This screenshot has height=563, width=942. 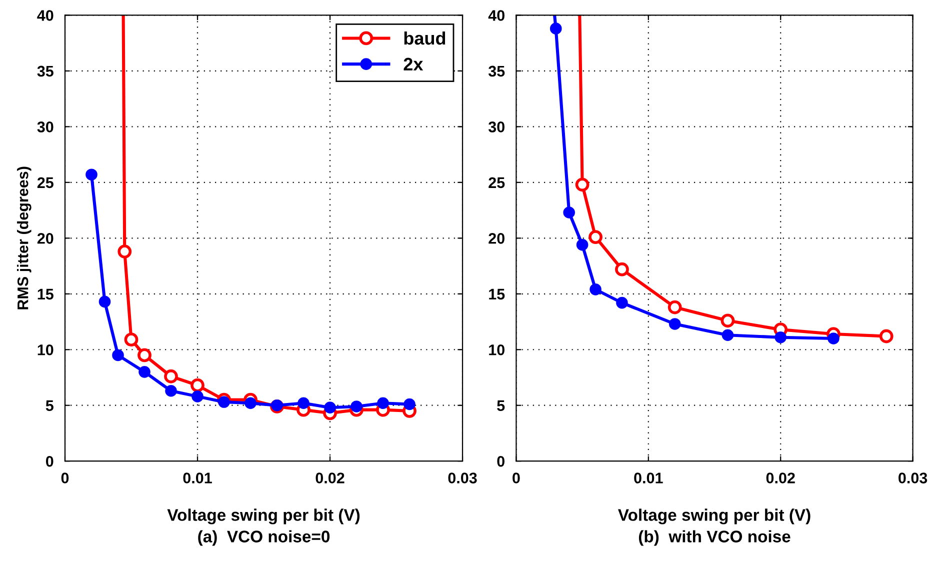 What do you see at coordinates (414, 64) in the screenshot?
I see `legend-label: 2x` at bounding box center [414, 64].